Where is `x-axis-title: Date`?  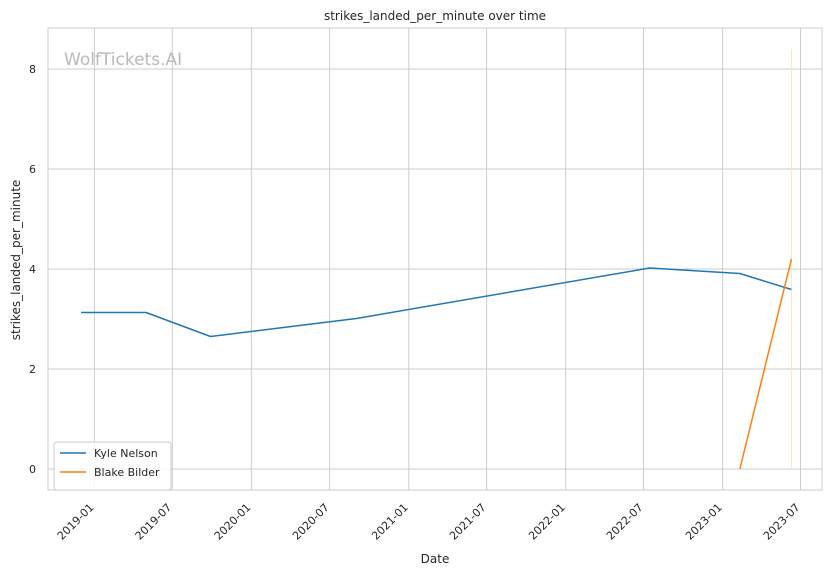 x-axis-title: Date is located at coordinates (435, 559).